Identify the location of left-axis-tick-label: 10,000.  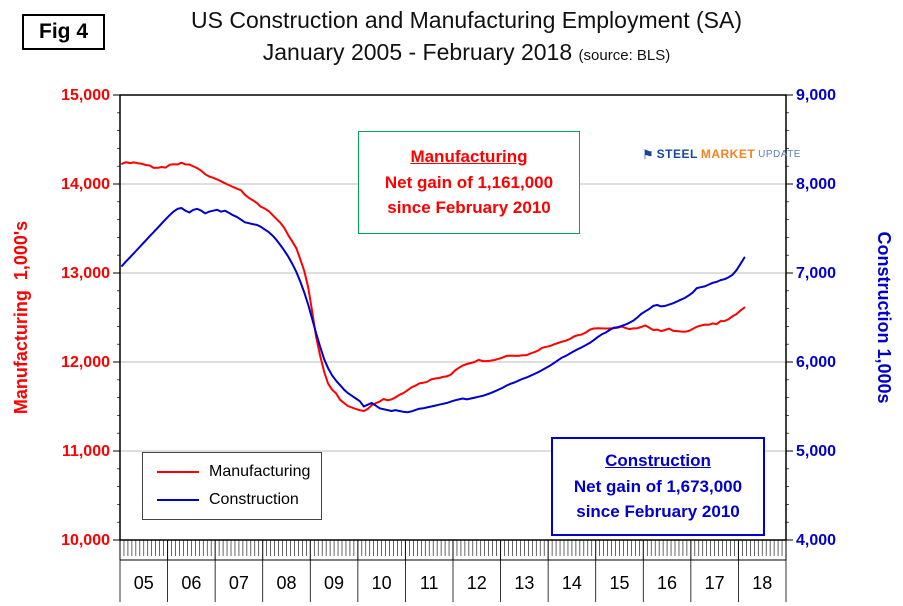
(85, 540).